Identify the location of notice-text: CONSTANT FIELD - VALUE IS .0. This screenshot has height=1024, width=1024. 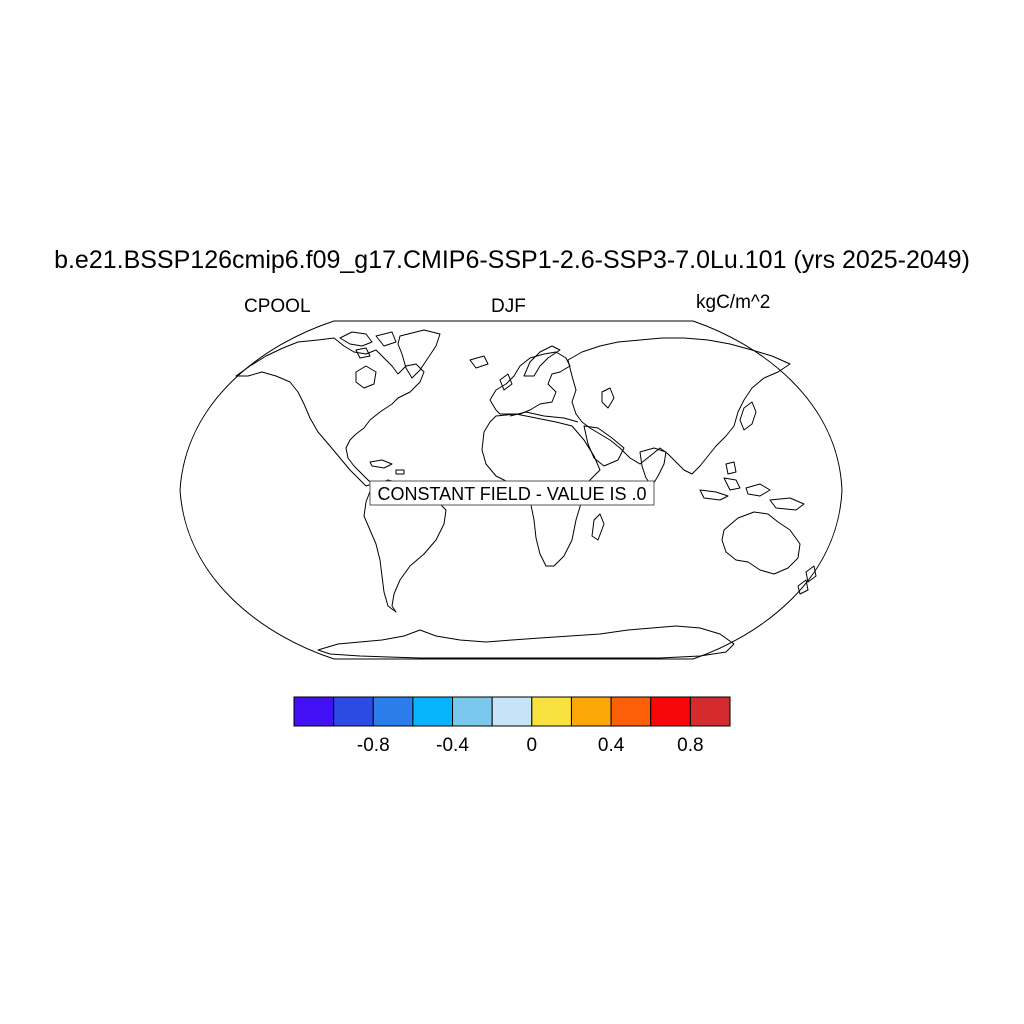
(511, 494).